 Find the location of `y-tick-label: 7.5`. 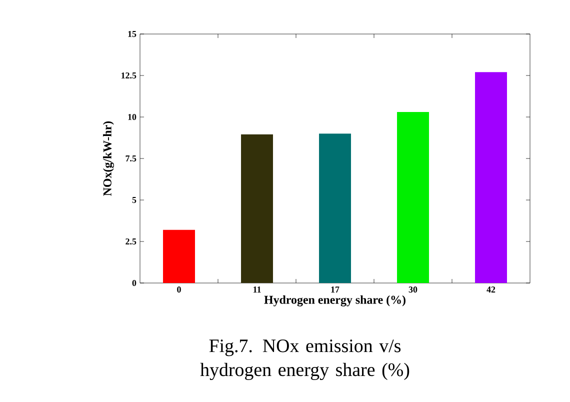

y-tick-label: 7.5 is located at coordinates (131, 158).